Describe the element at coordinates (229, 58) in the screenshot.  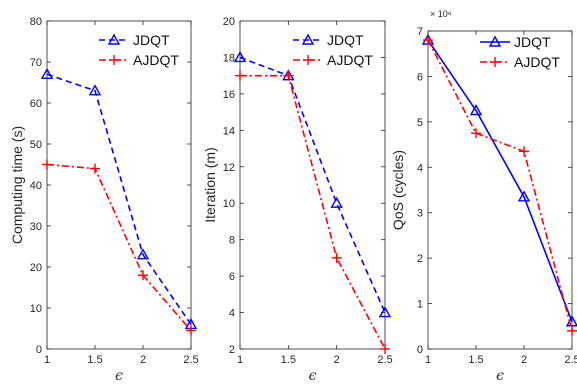
I see `y-tick-label: 18` at that location.